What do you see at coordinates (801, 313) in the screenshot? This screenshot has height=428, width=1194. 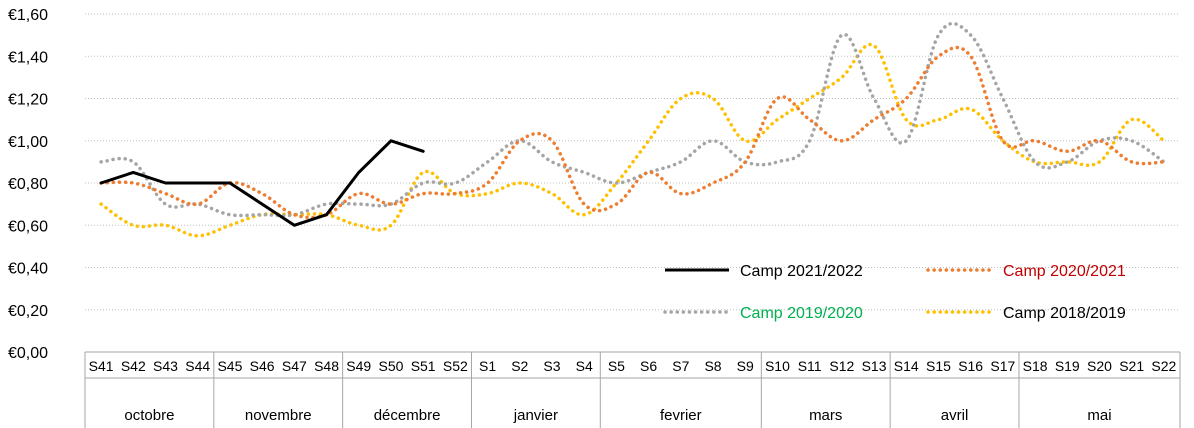 I see `legend-label: Camp 2019/2020` at bounding box center [801, 313].